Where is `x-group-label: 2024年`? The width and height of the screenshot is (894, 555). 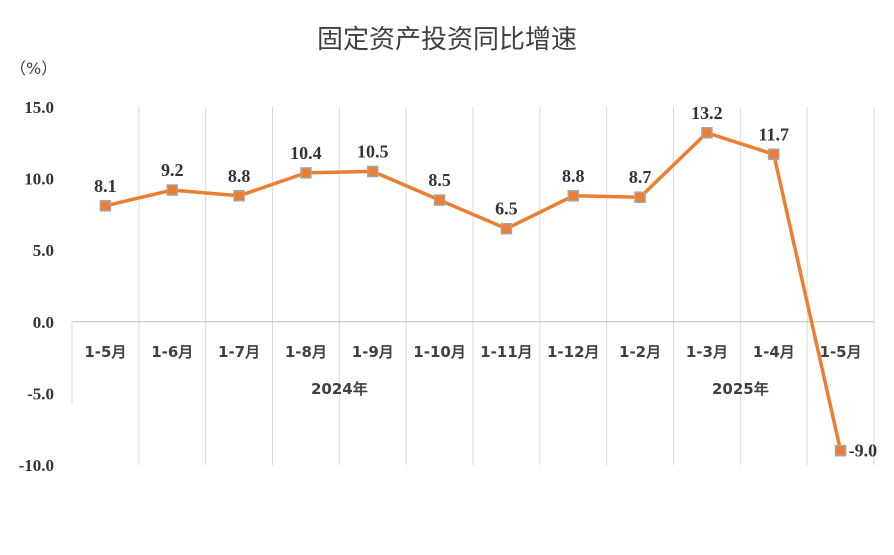
x-group-label: 2024年 is located at coordinates (339, 389).